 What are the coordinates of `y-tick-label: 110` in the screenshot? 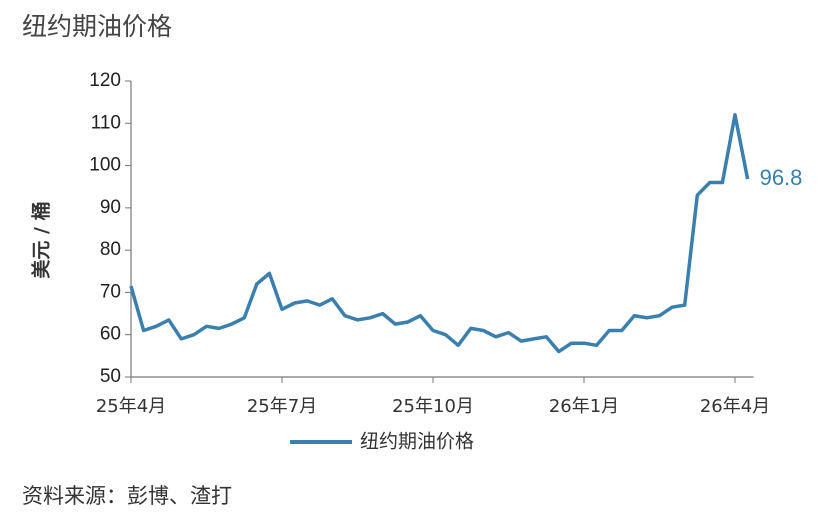 It's located at (106, 122).